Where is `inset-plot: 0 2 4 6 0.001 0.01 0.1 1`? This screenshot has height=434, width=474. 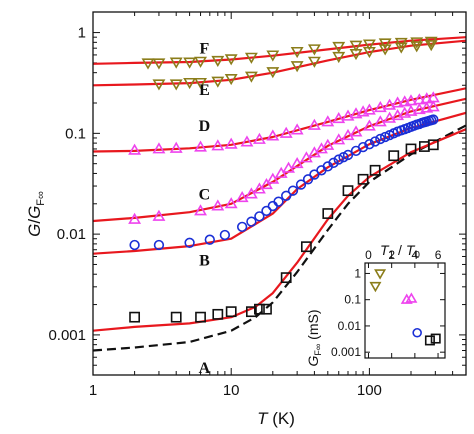 inset-plot: 0 2 4 6 0.001 0.01 0.1 1 is located at coordinates (388, 303).